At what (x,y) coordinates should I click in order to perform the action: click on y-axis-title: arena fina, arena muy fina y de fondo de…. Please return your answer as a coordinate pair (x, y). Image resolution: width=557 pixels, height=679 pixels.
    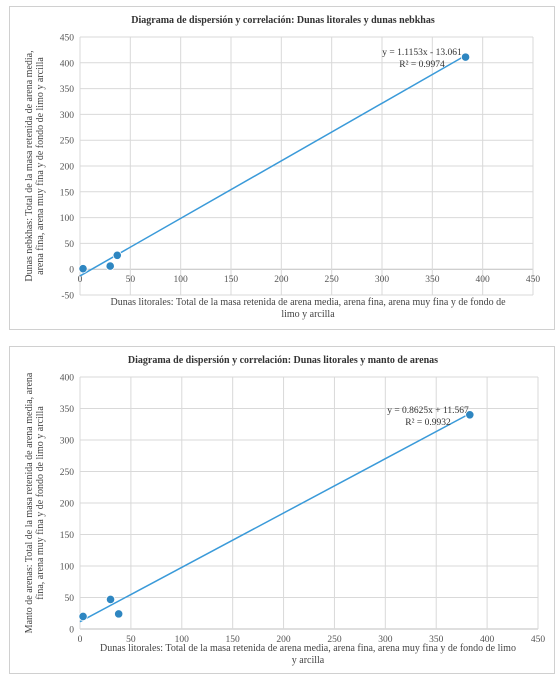
    Looking at the image, I should click on (40, 166).